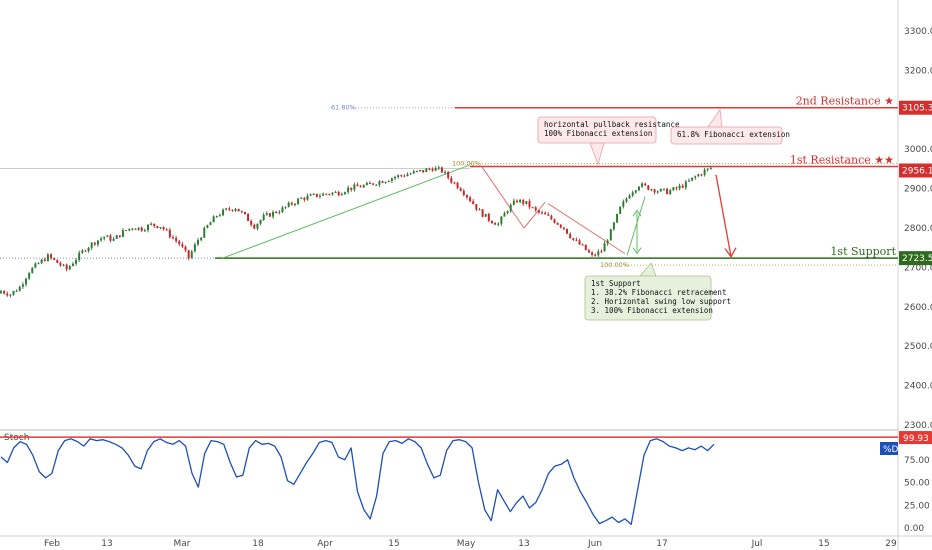 The width and height of the screenshot is (932, 550). I want to click on resistance-note-line: horizontal pullback resistance, so click(612, 124).